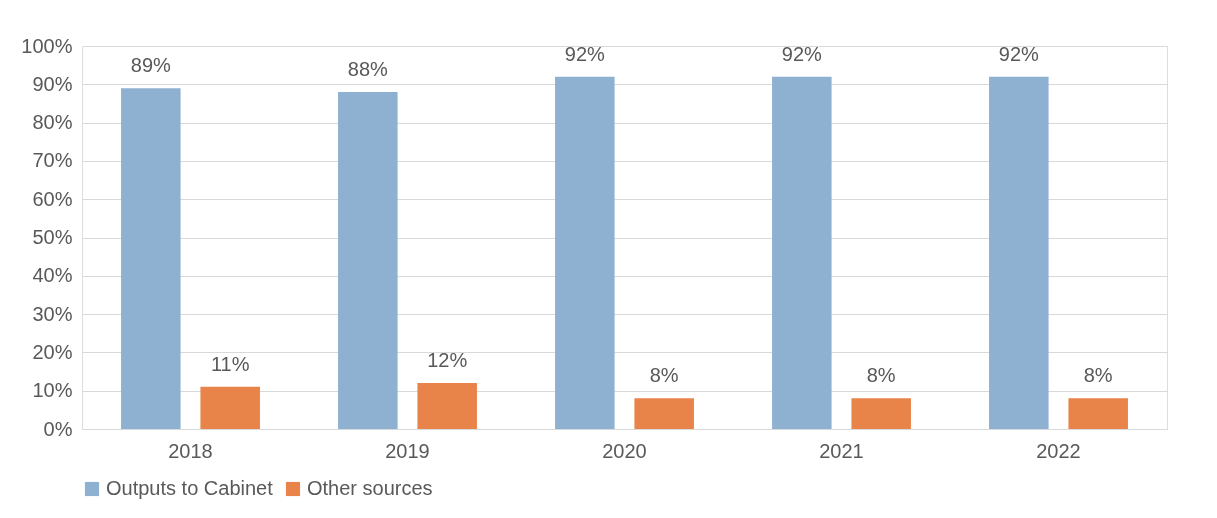 The height and width of the screenshot is (518, 1217). What do you see at coordinates (624, 450) in the screenshot?
I see `x-tick-label: 2020` at bounding box center [624, 450].